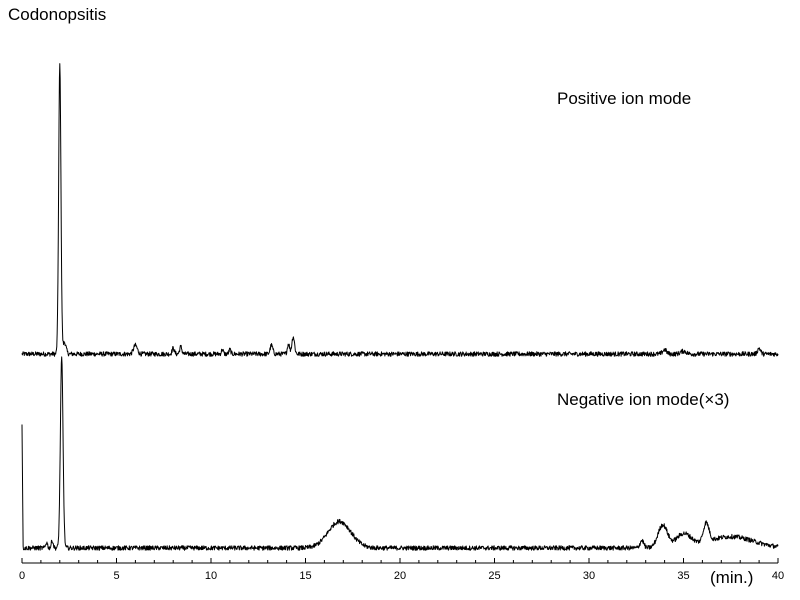 This screenshot has height=600, width=800. Describe the element at coordinates (643, 399) in the screenshot. I see `legend-negative-ion-mode: Negative ion mode(×3)` at that location.